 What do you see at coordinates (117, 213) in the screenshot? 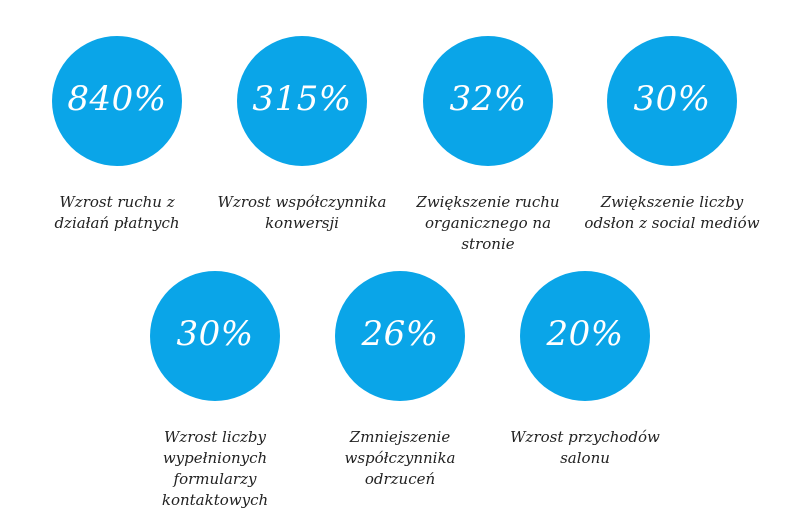
I see `stat-label: Wzrost ruchu z działań płatnych` at bounding box center [117, 213].